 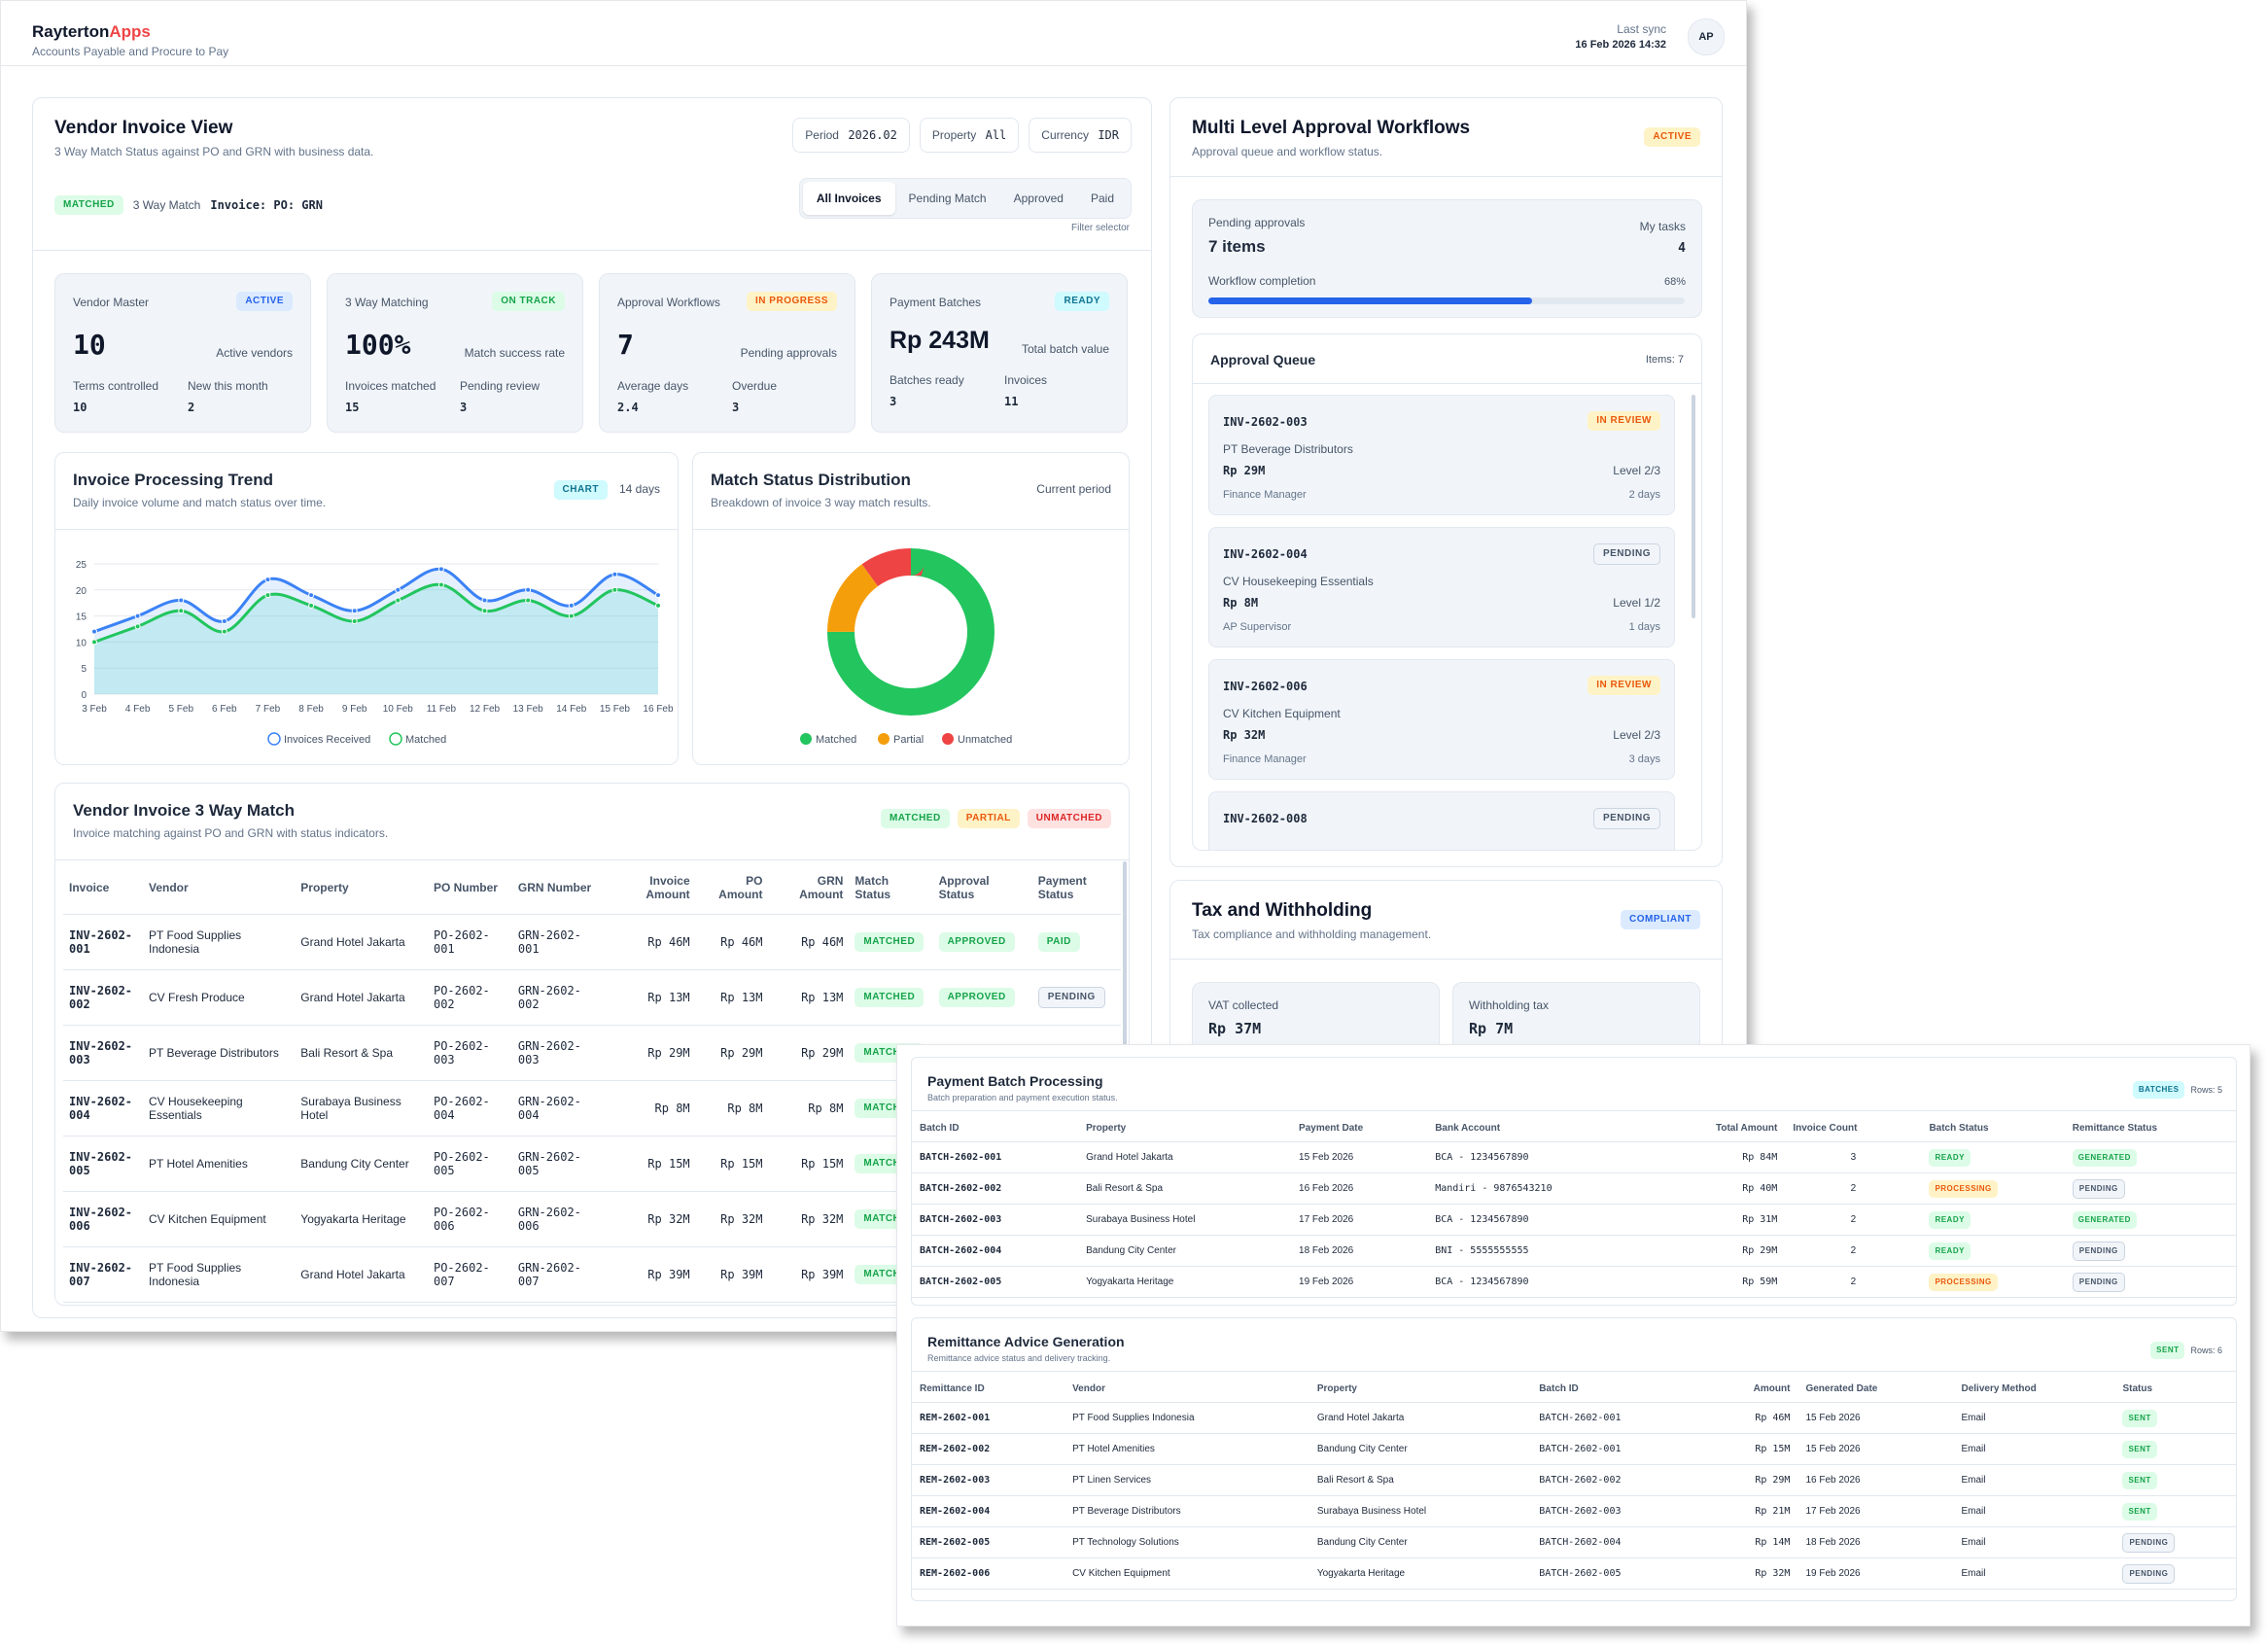 What do you see at coordinates (1540, 1157) in the screenshot?
I see `bank-account-cell: BCA - 1234567890` at bounding box center [1540, 1157].